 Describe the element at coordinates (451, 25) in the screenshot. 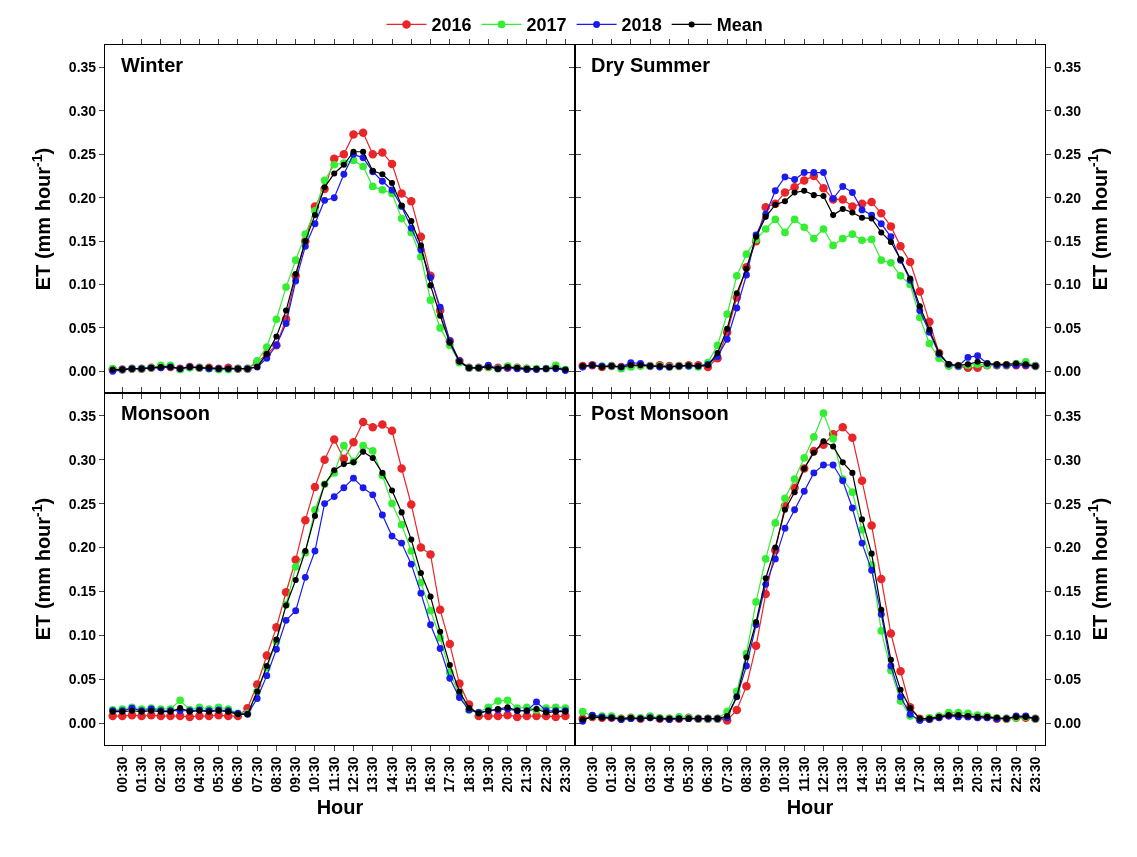

I see `legend-label: 2016` at that location.